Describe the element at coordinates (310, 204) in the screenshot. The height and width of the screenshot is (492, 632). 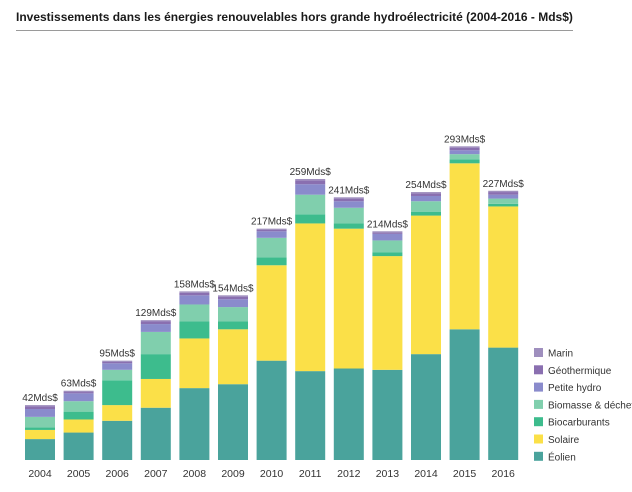
I see `bar-segment-2011-Biomasse & déchets` at that location.